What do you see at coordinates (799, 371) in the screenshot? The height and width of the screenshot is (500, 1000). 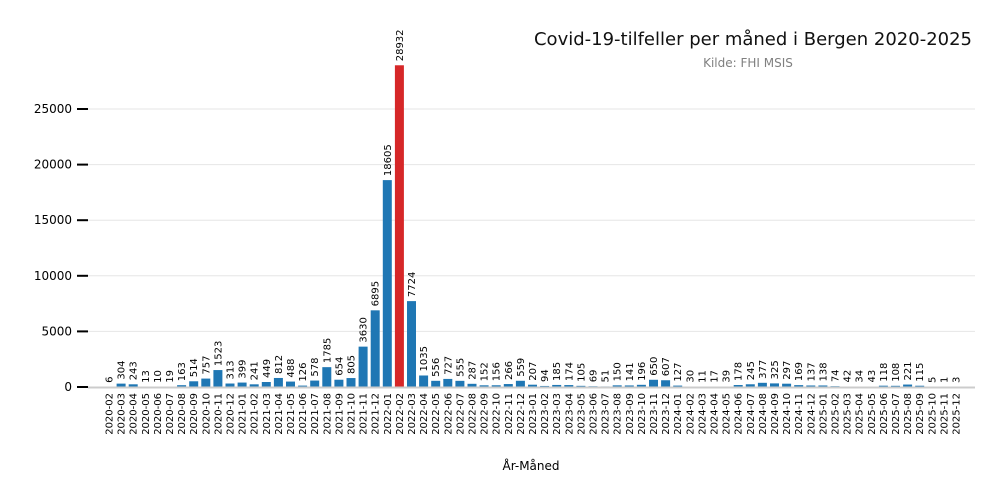 I see `data-label-2024-11: 169` at bounding box center [799, 371].